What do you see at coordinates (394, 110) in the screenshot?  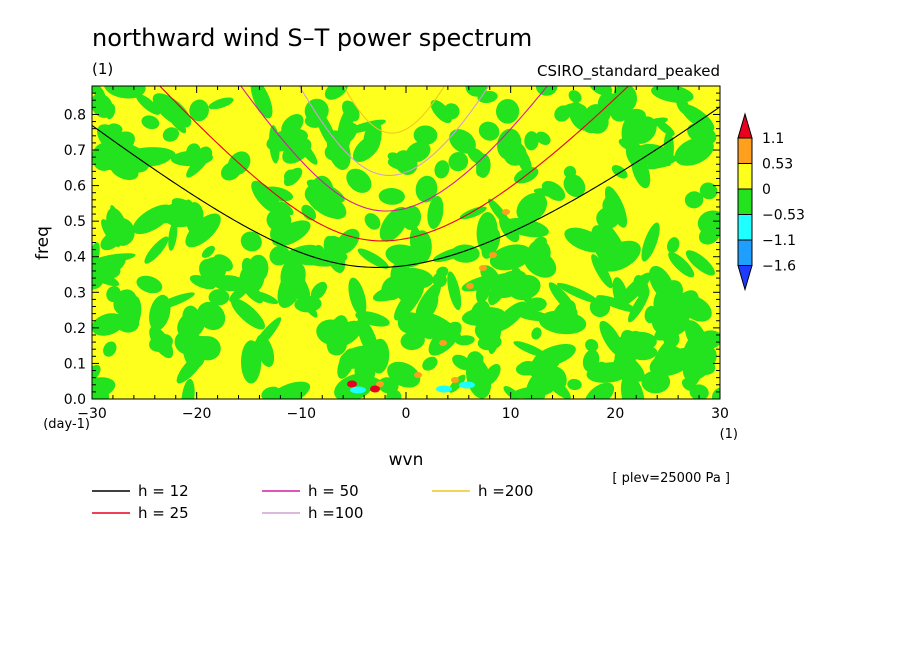 I see `dispersion-curve` at bounding box center [394, 110].